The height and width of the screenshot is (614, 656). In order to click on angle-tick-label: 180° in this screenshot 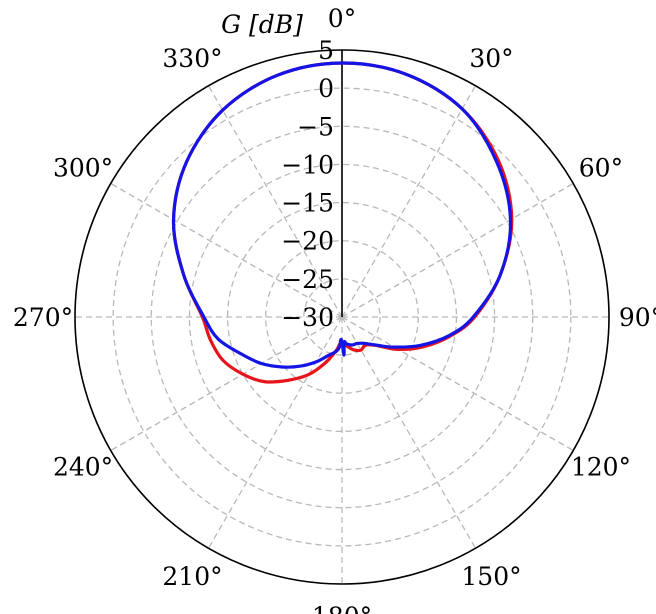, I will do `click(342, 608)`.